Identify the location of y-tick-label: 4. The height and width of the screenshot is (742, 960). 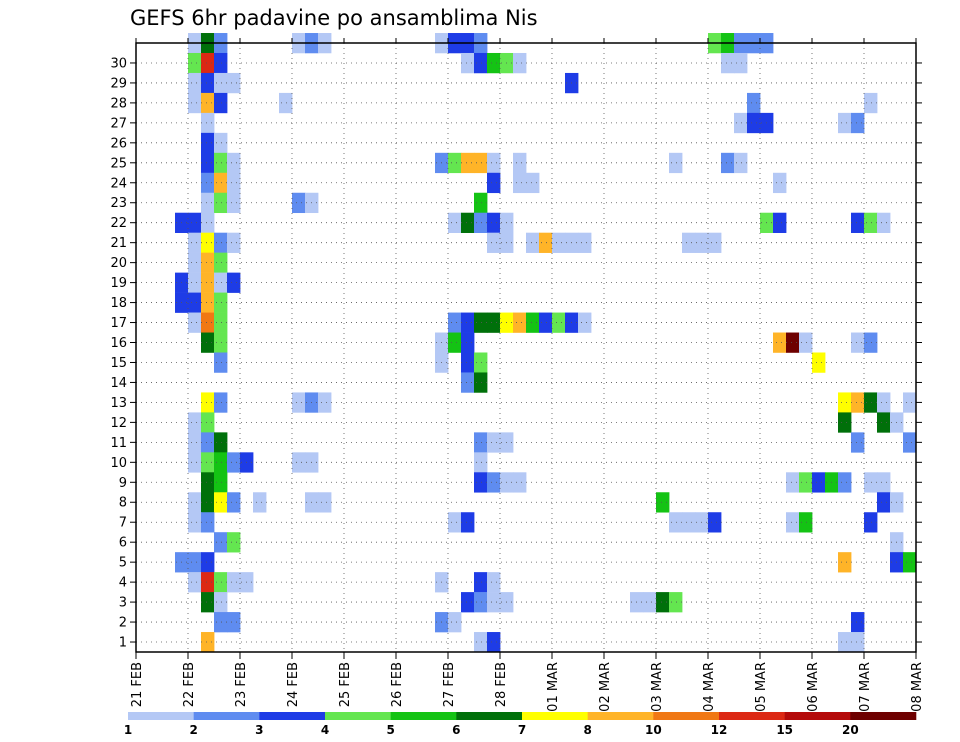
(123, 583).